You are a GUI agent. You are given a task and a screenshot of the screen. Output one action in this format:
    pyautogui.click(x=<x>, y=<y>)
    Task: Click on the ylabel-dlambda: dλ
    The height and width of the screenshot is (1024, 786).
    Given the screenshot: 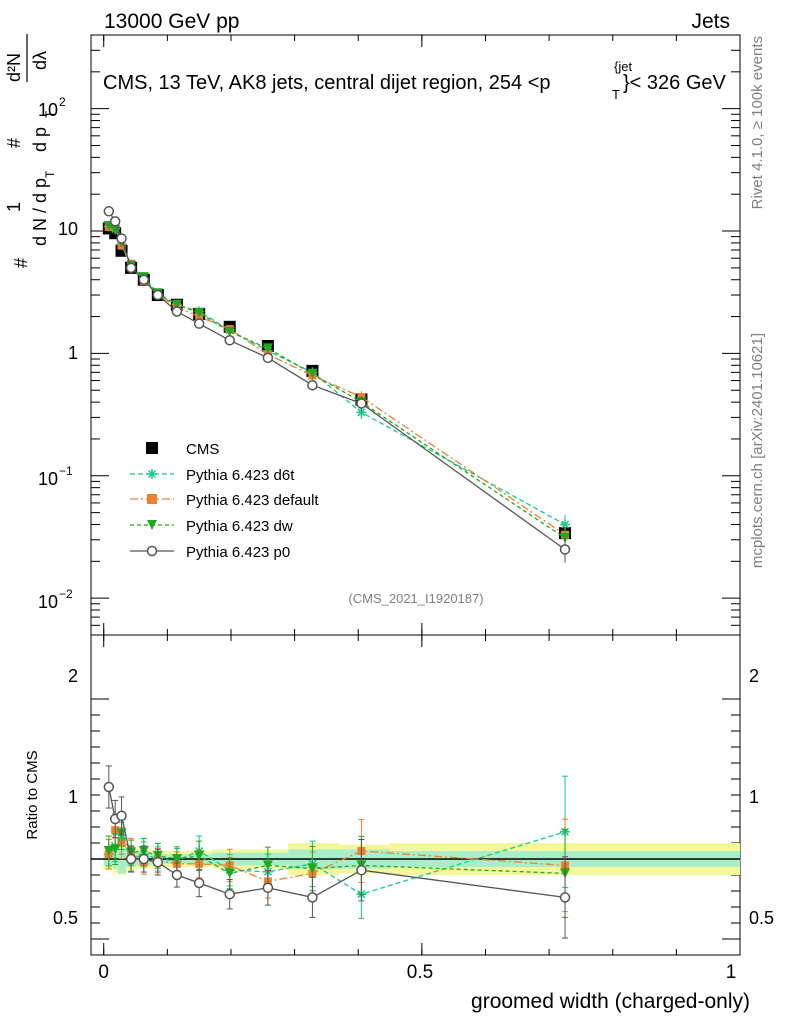 What is the action you would take?
    pyautogui.click(x=40, y=60)
    